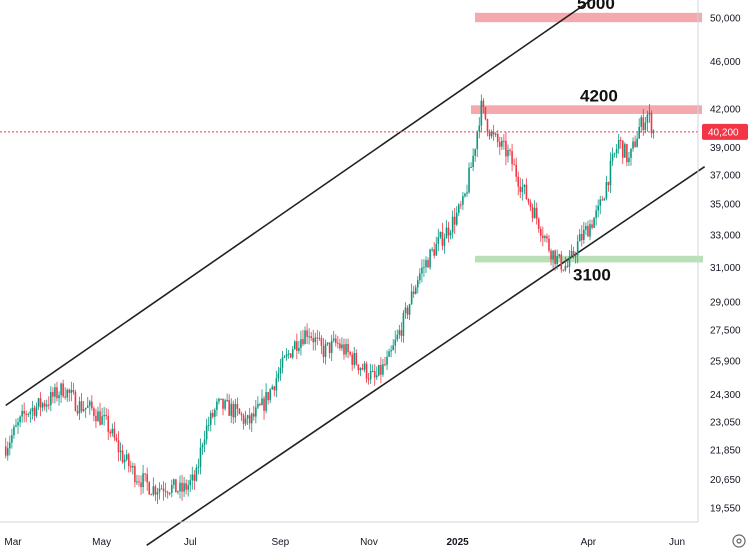 Image resolution: width=753 pixels, height=558 pixels. What do you see at coordinates (596, 6) in the screenshot?
I see `zone-label-resistance-5000: 5000` at bounding box center [596, 6].